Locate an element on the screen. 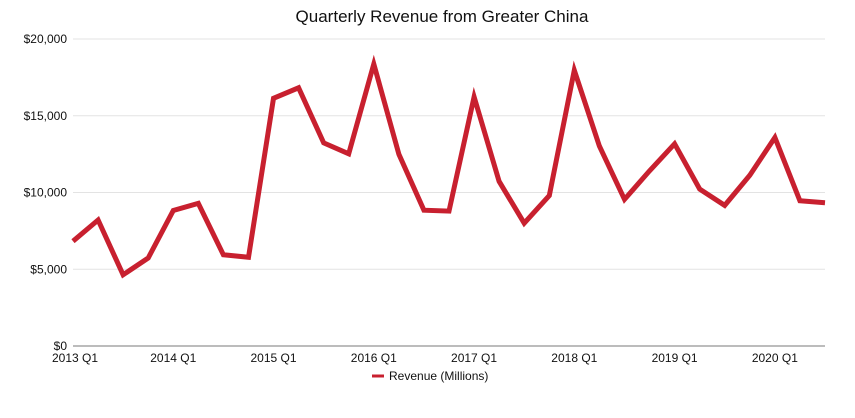  legend: Revenue (Millions) is located at coordinates (430, 376).